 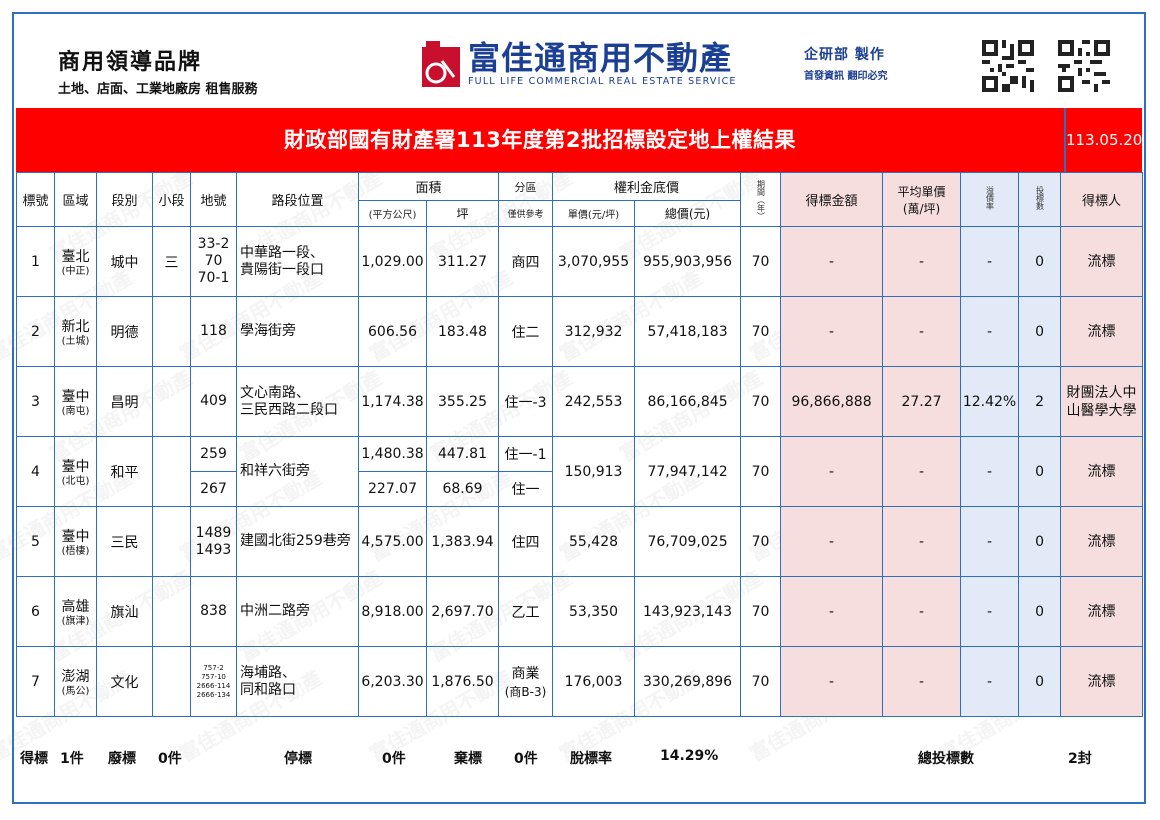 I want to click on zone: 住一-1, so click(x=526, y=454).